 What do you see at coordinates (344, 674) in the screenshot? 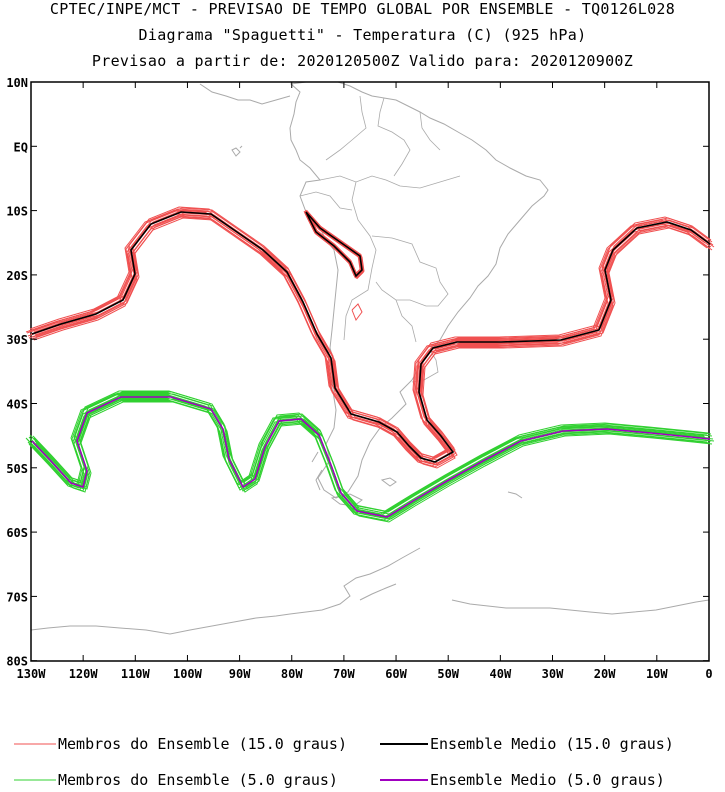
I see `lon-label-70w: 70W` at bounding box center [344, 674].